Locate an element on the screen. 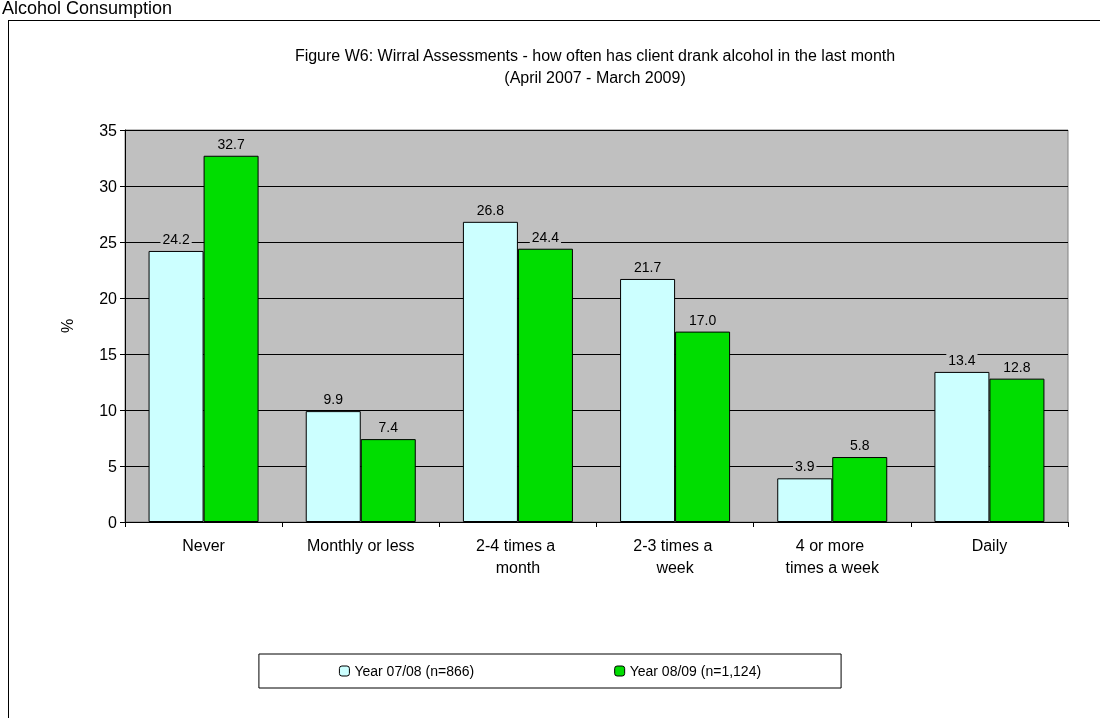 Image resolution: width=1100 pixels, height=718 pixels. x-tick-label: 2-4 times a month is located at coordinates (518, 556).